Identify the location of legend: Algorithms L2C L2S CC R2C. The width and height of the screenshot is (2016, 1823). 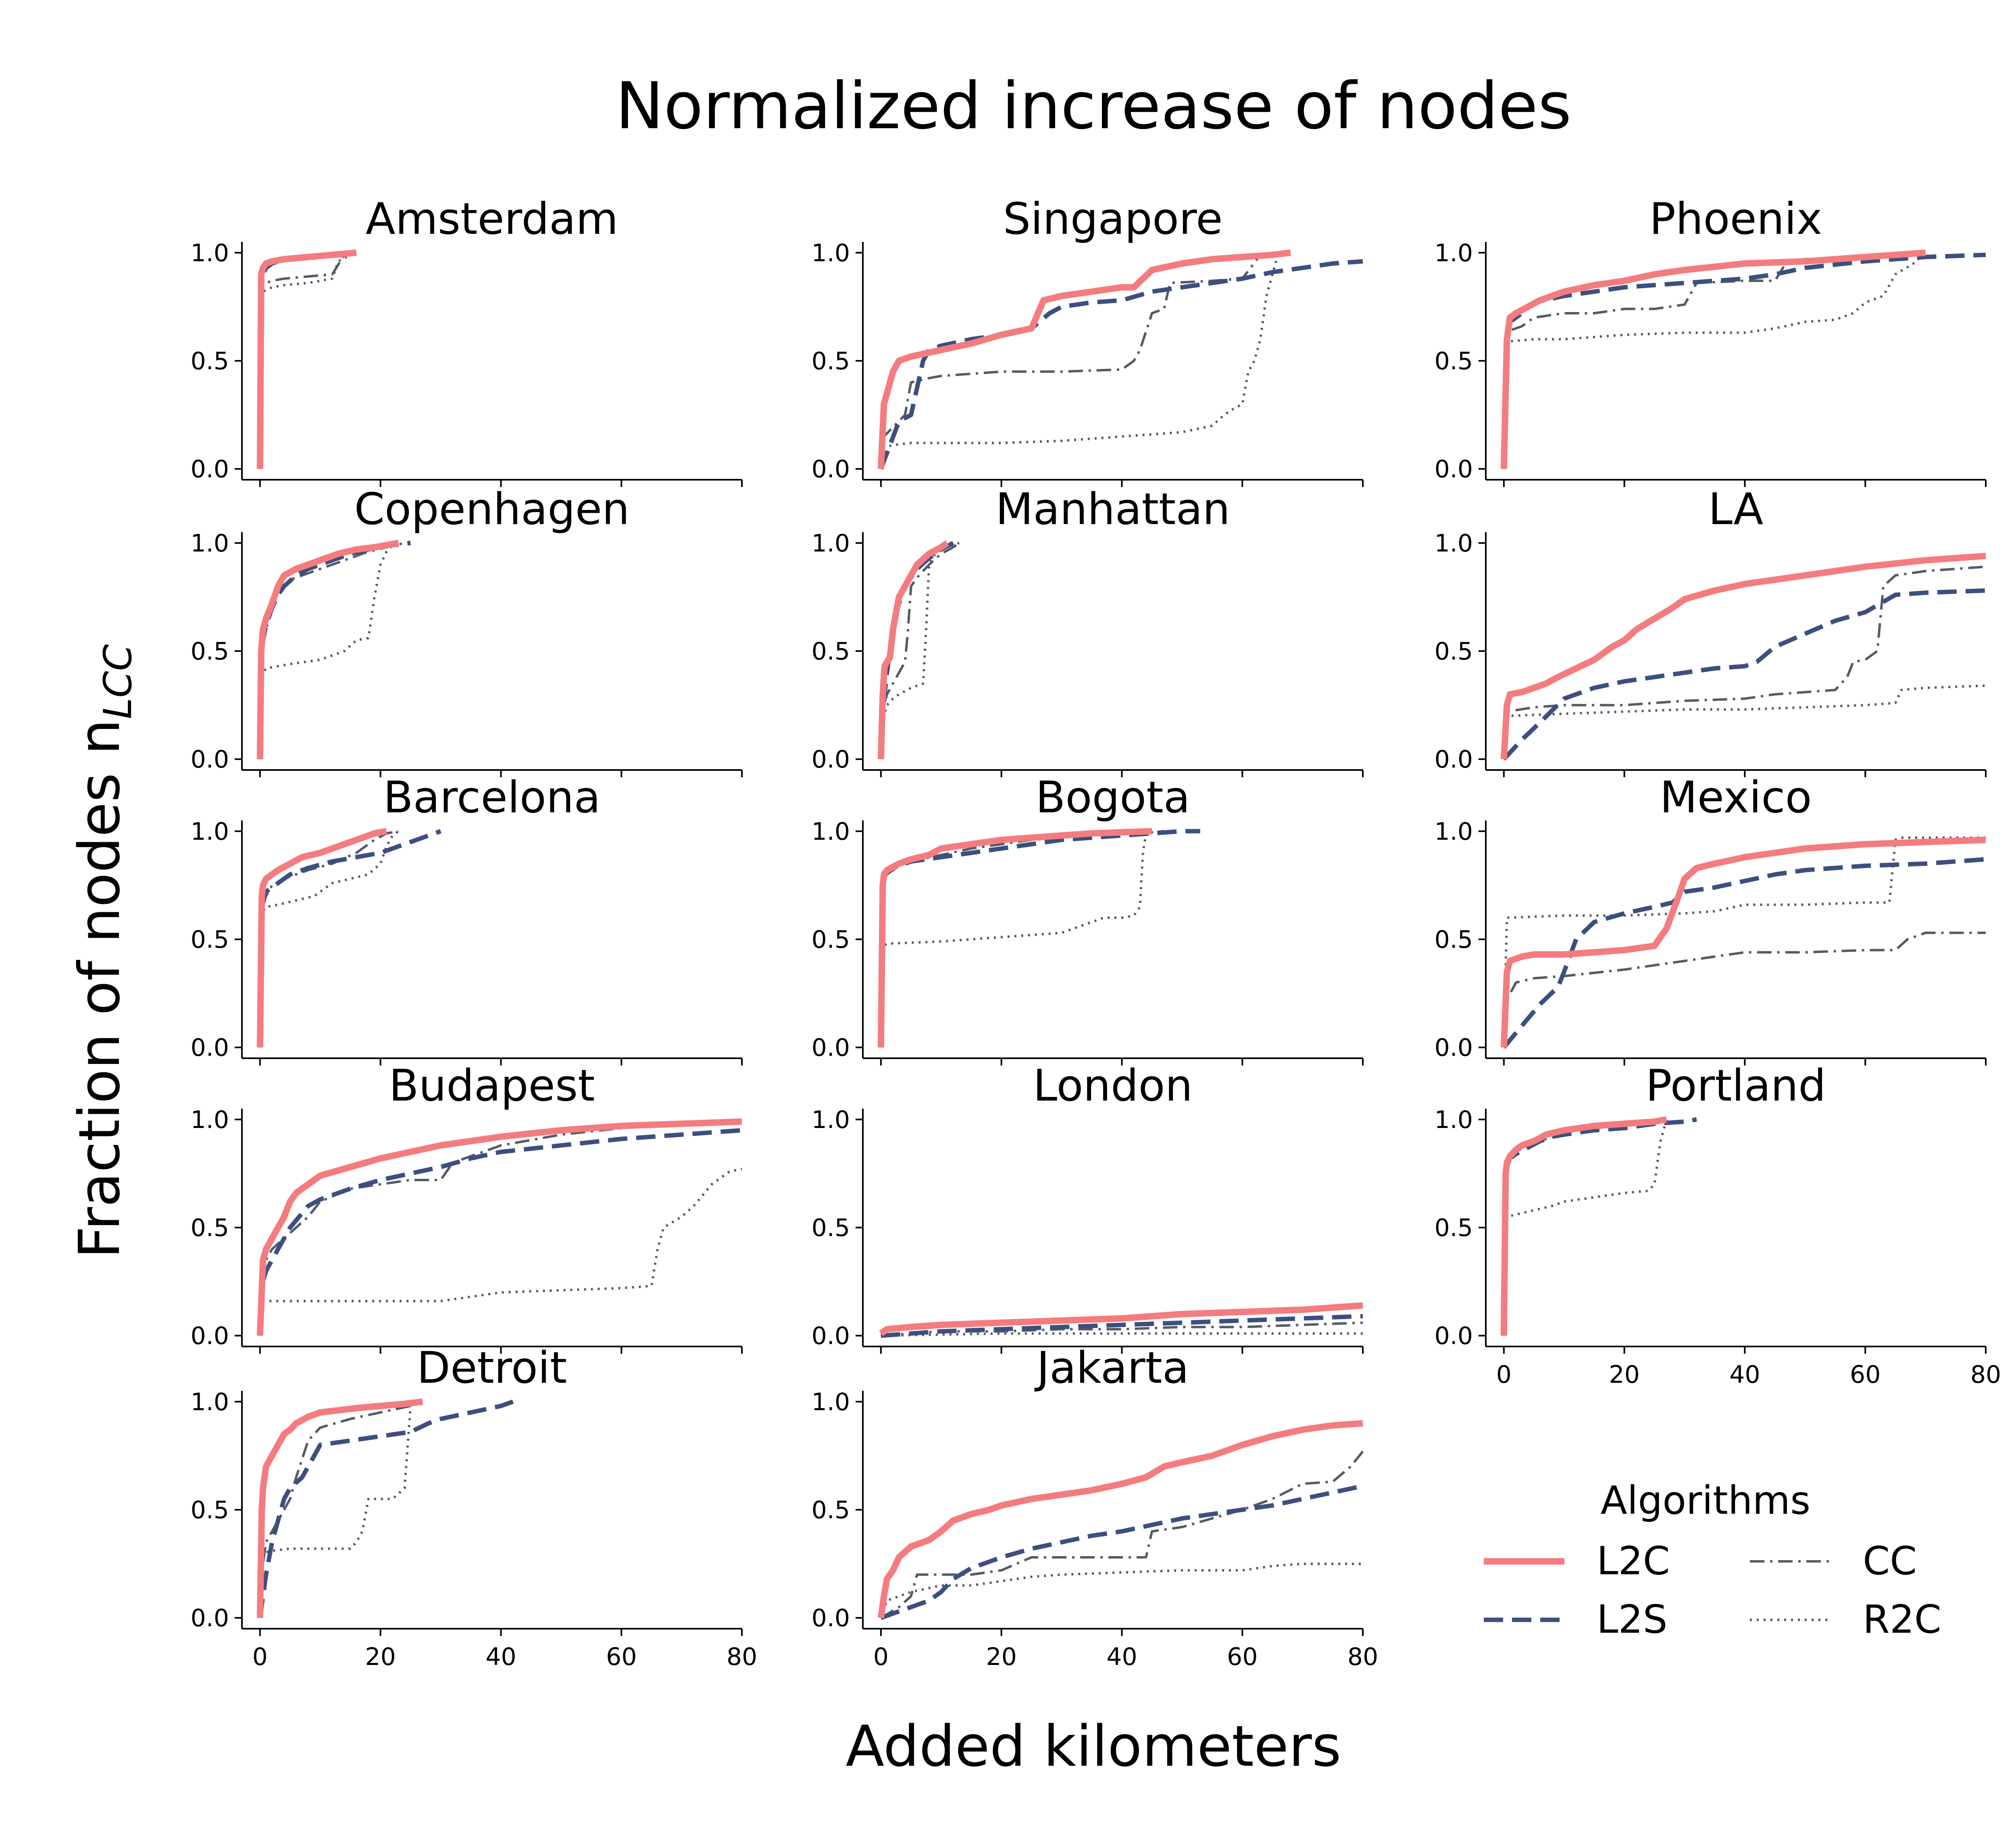
(1712, 1560).